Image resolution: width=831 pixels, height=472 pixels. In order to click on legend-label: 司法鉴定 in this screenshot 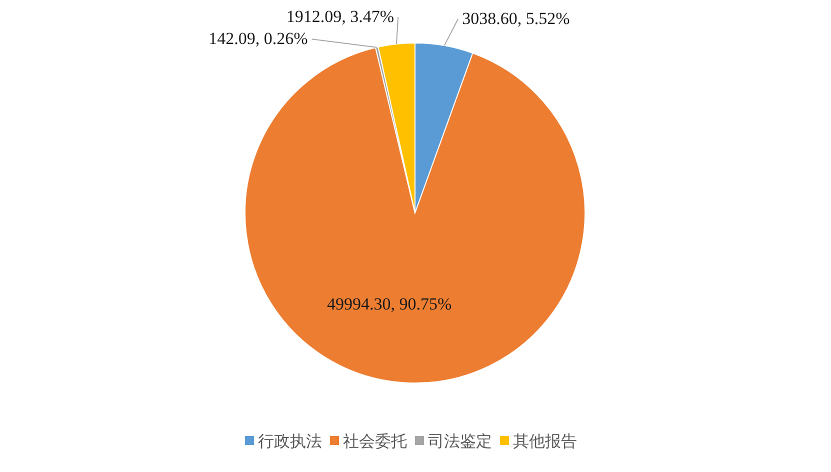, I will do `click(460, 441)`.